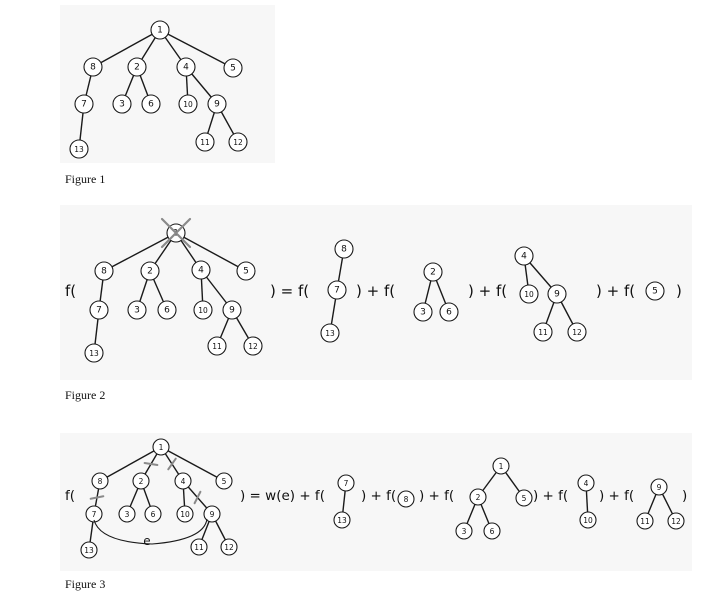  I want to click on fig3-main-node-7-label: 7, so click(94, 514).